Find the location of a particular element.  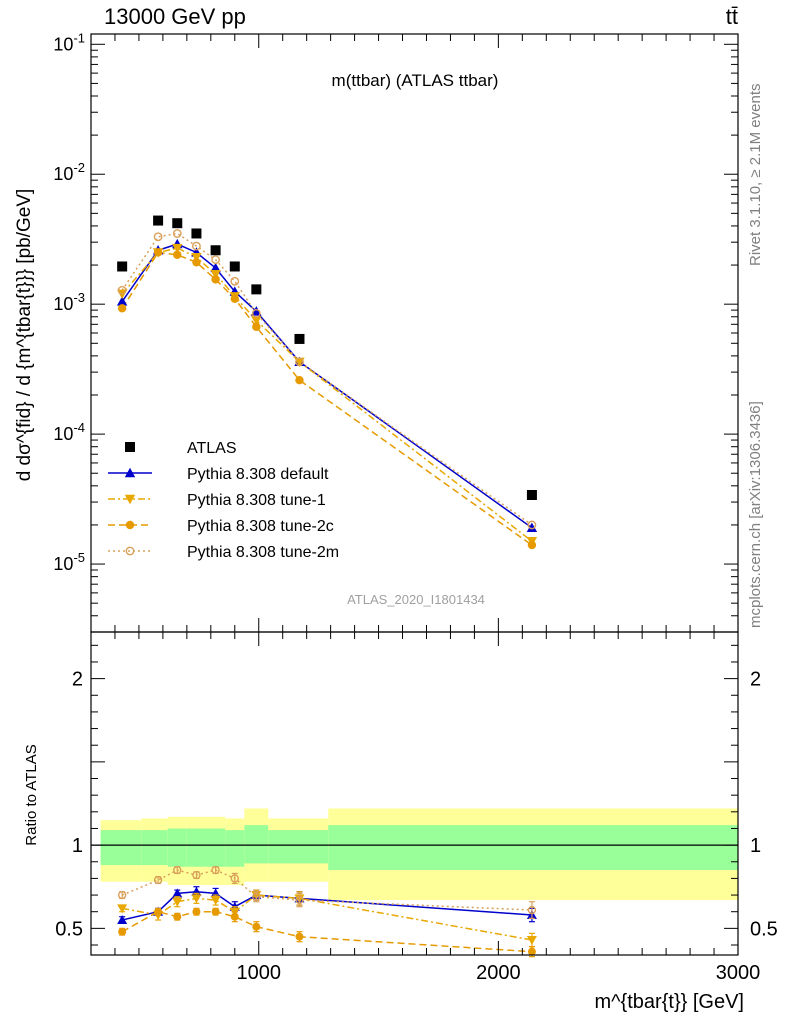

x-tick-label: 3000 is located at coordinates (738, 973).